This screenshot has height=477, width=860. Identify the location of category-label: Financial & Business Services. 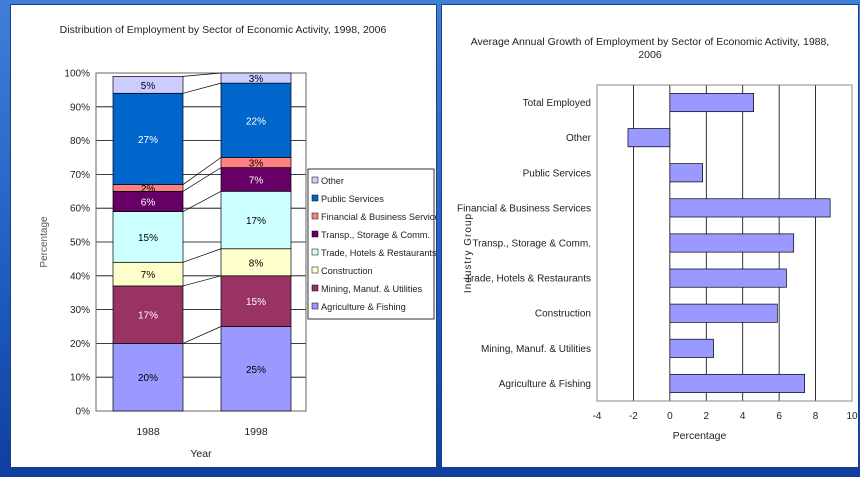
(524, 208).